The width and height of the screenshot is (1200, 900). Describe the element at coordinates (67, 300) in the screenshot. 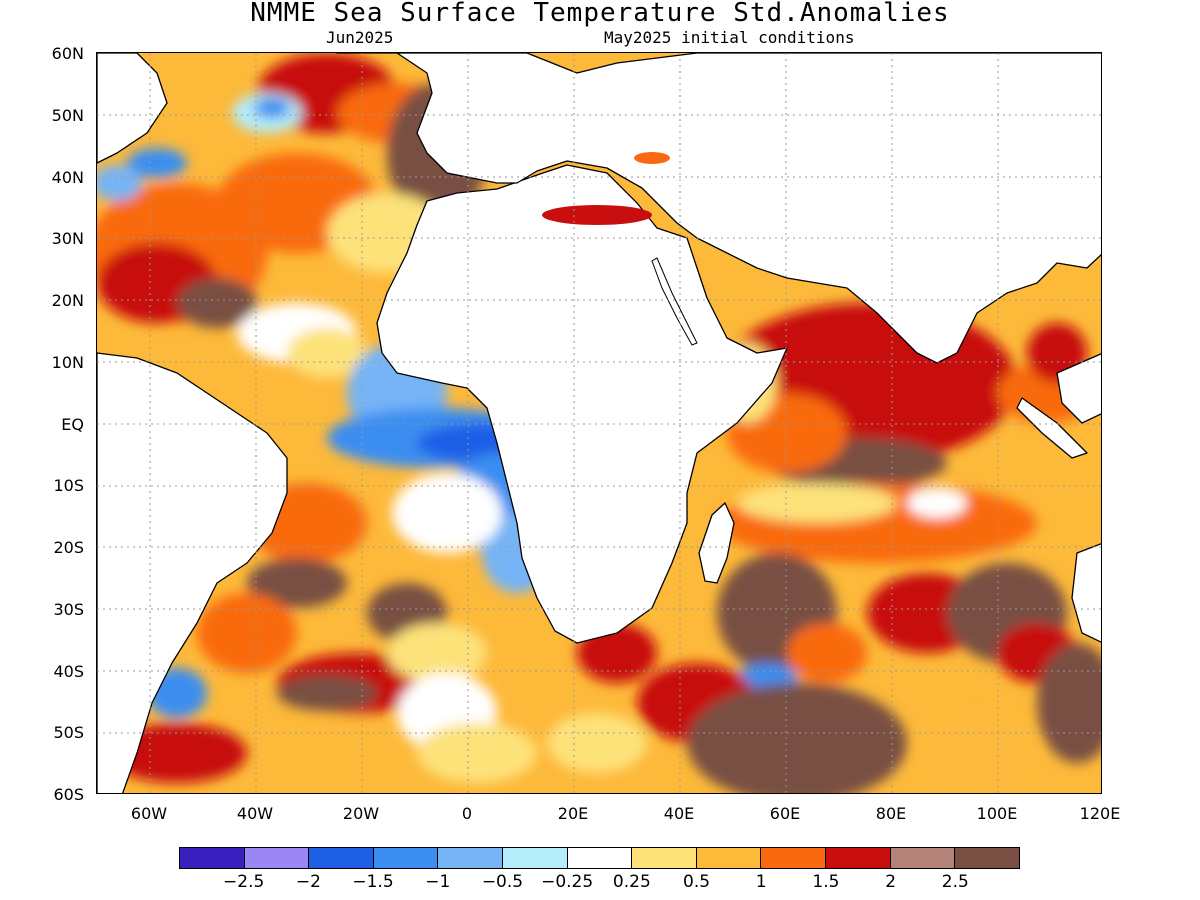

I see `lat-label-20n: 20N` at that location.